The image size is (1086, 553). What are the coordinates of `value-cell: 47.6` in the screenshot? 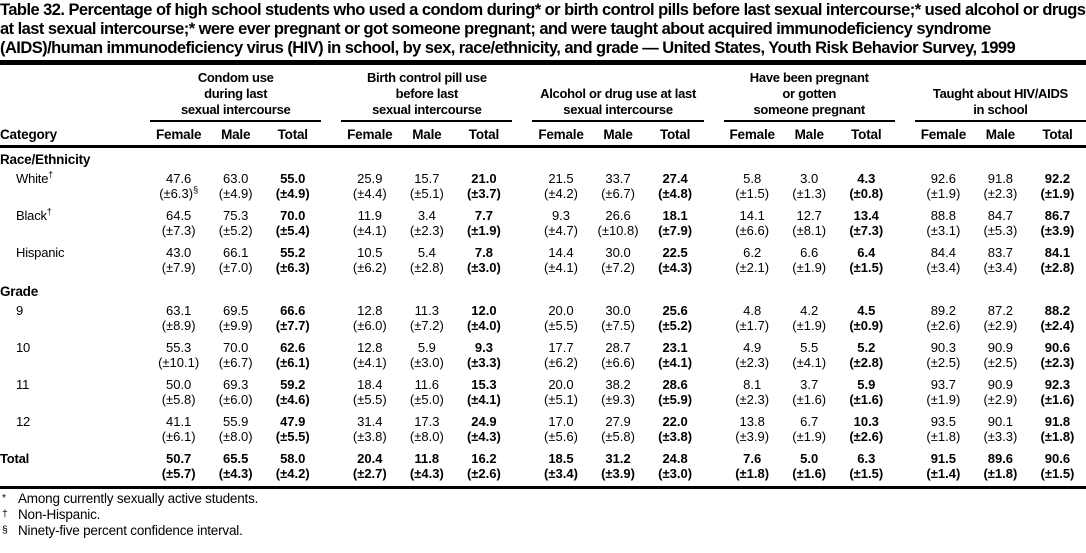 It's located at (178, 178).